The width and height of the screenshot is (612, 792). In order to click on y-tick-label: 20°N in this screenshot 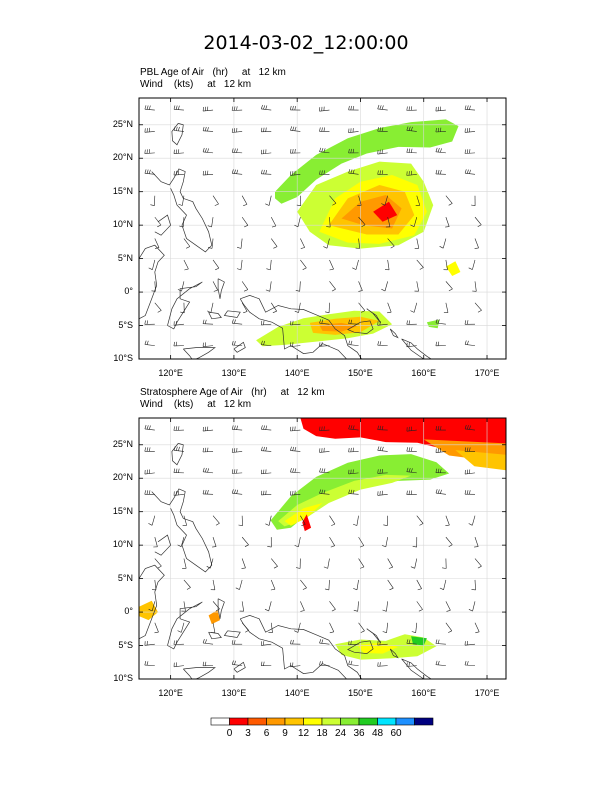, I will do `click(122, 477)`.